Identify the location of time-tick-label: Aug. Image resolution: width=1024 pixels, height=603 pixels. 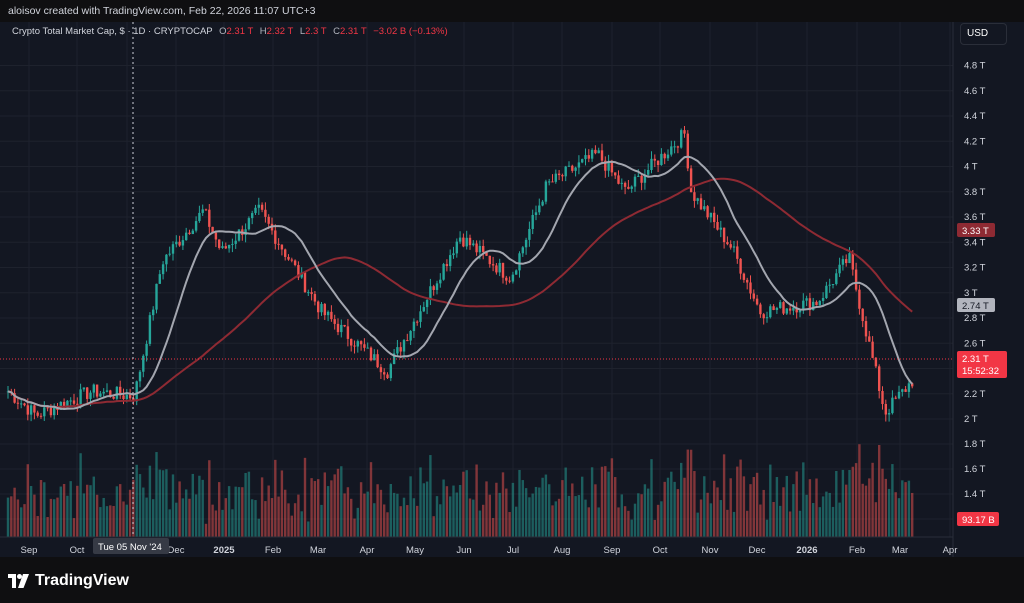
(562, 550).